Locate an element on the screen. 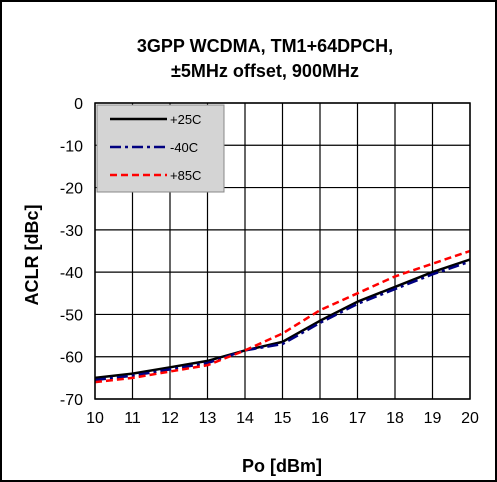 The width and height of the screenshot is (497, 482). legend: +25C -40C +85C is located at coordinates (160, 148).